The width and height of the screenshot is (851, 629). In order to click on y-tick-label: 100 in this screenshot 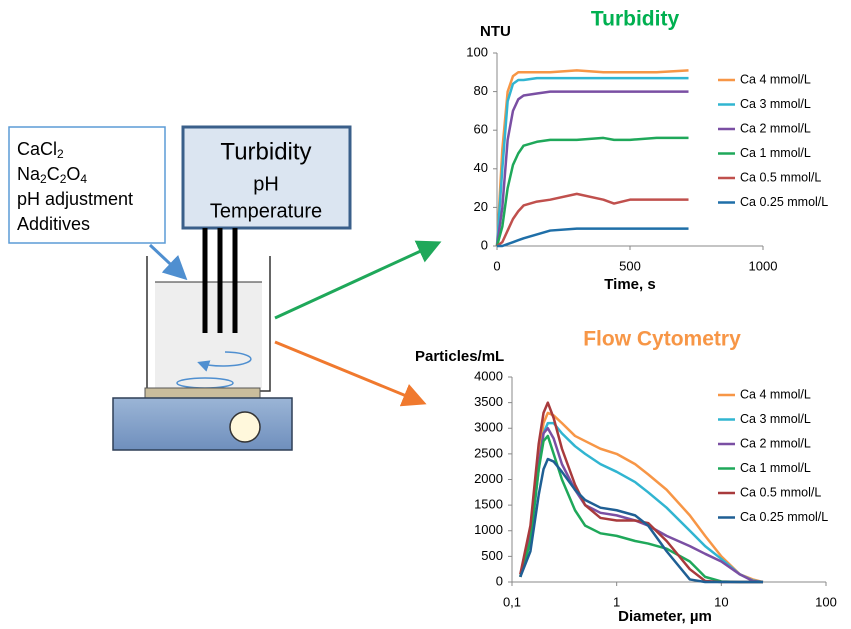, I will do `click(477, 51)`.